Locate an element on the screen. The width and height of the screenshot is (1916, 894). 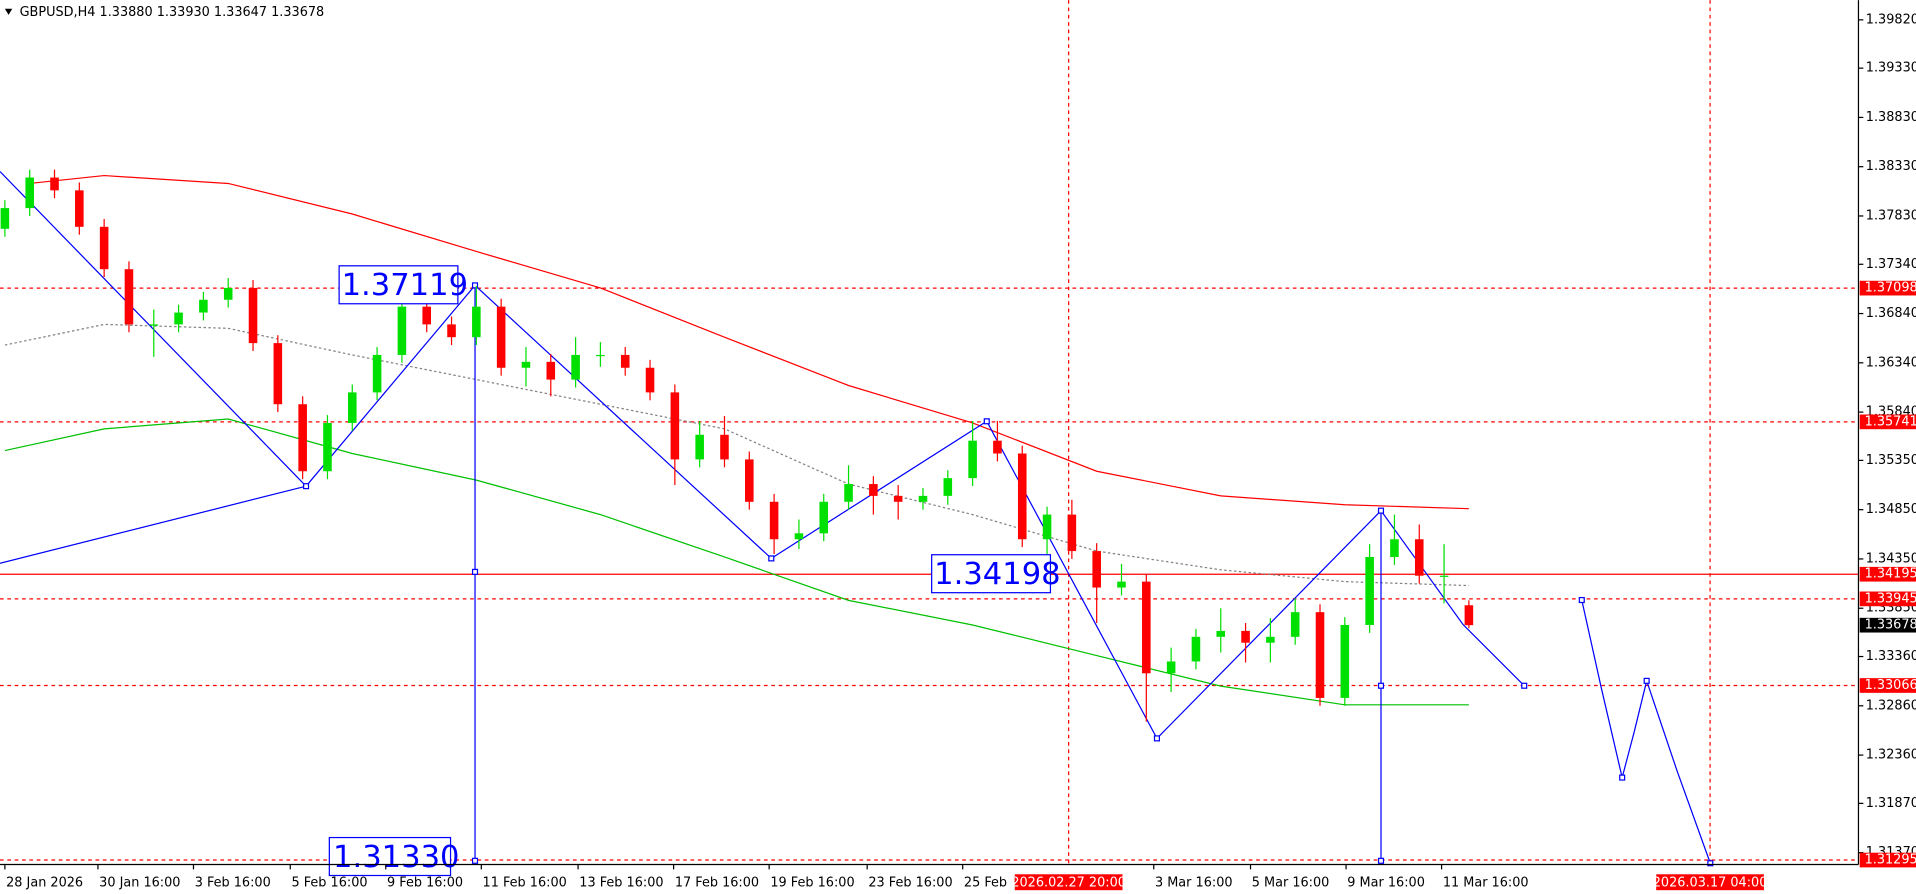
x-tick-label: 30 Jan 16:00 is located at coordinates (139, 882).